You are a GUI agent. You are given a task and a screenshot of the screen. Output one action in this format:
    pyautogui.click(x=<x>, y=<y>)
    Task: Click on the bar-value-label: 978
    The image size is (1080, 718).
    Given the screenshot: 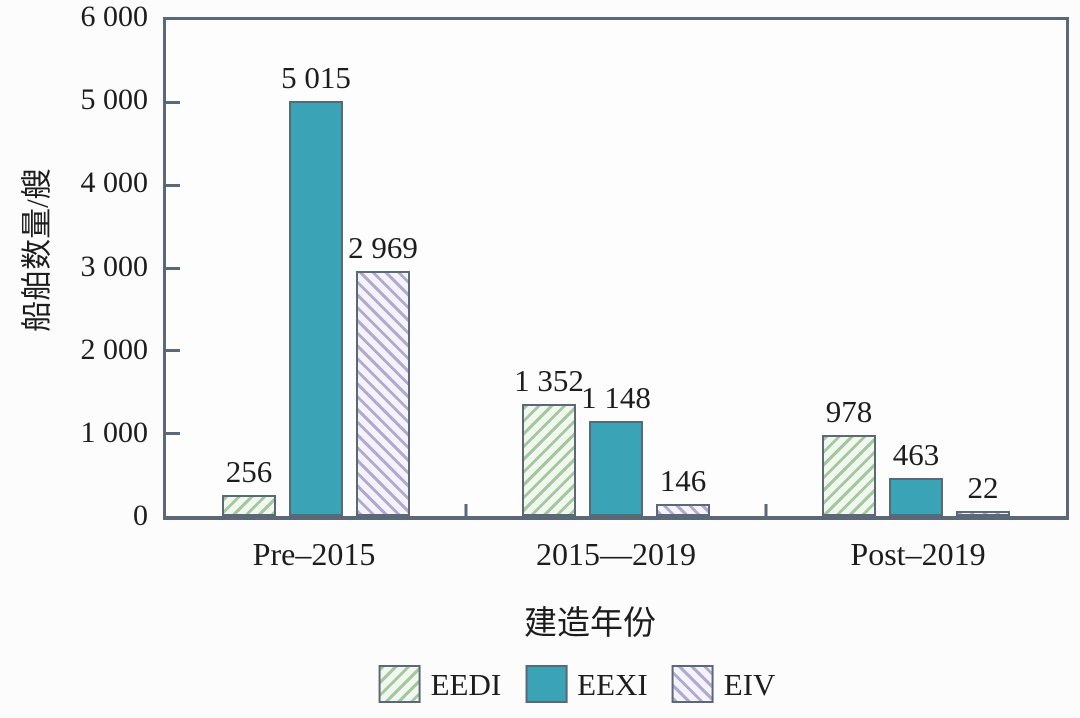 What is the action you would take?
    pyautogui.click(x=849, y=412)
    